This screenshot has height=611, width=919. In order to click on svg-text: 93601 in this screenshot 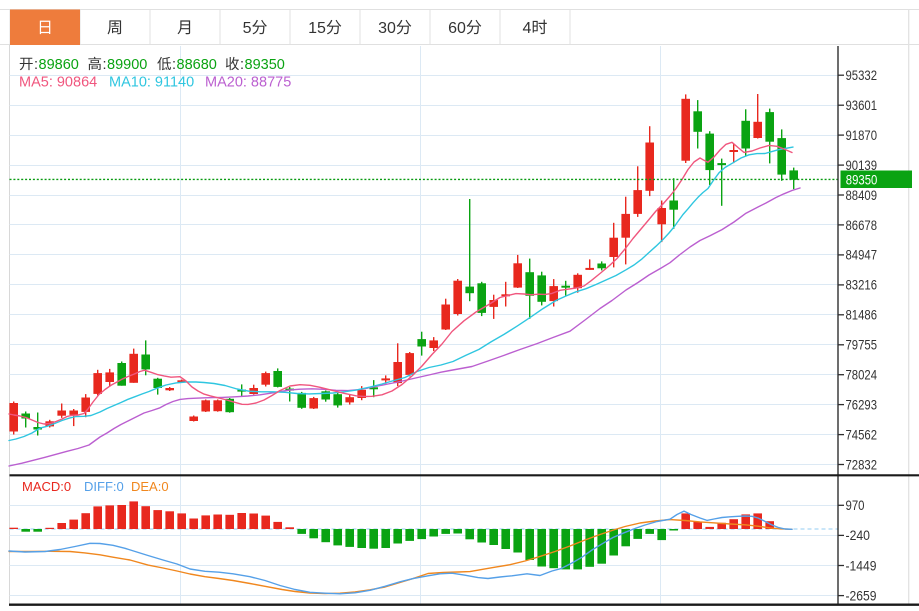, I will do `click(862, 105)`.